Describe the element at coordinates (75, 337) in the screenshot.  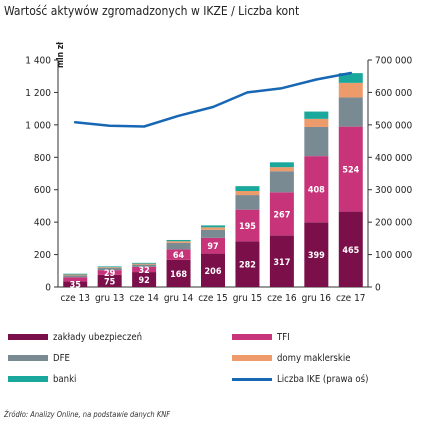
I see `legend-item: zakłady ubezpieczeń` at that location.